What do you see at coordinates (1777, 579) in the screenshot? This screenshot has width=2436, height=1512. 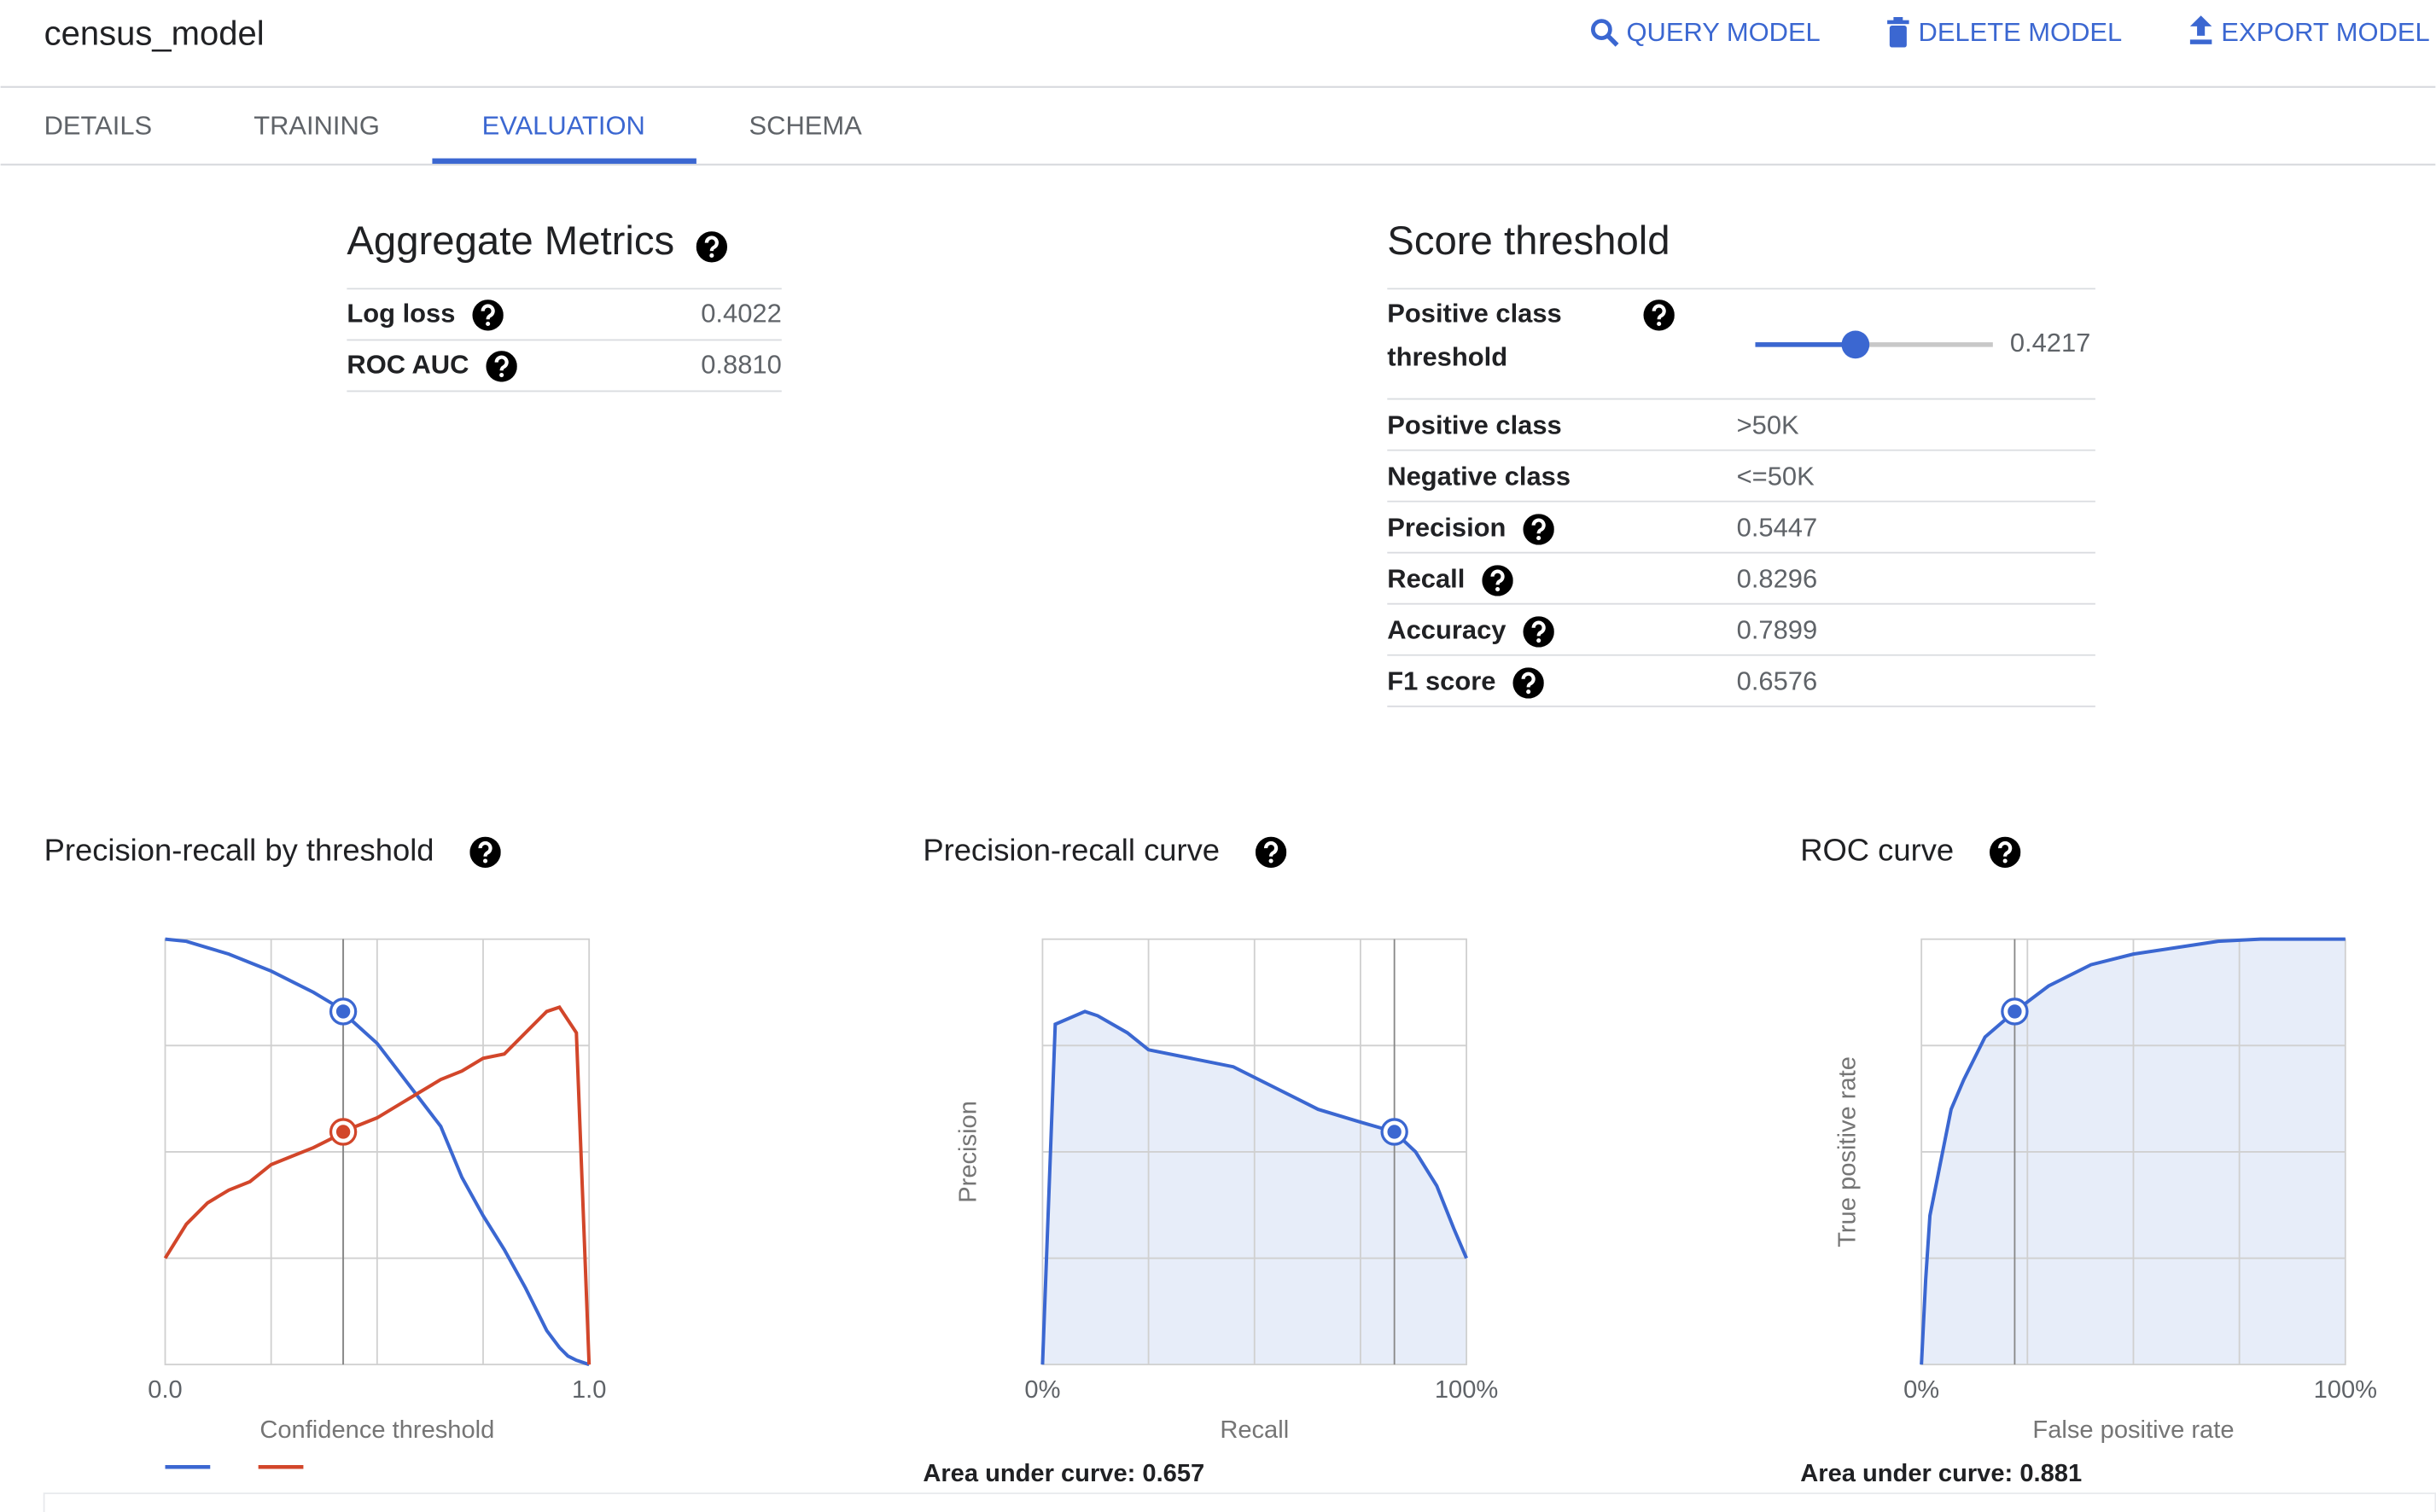 I see `metric-value: 0.8296` at bounding box center [1777, 579].